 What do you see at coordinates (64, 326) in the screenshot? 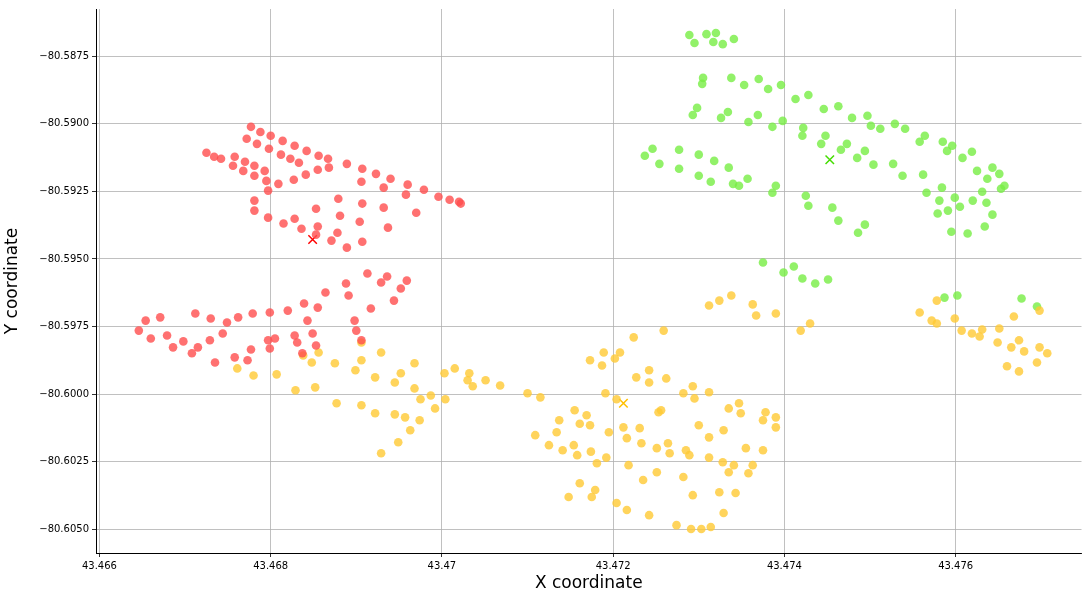
I see `y-tick-label: −80.5975` at bounding box center [64, 326].